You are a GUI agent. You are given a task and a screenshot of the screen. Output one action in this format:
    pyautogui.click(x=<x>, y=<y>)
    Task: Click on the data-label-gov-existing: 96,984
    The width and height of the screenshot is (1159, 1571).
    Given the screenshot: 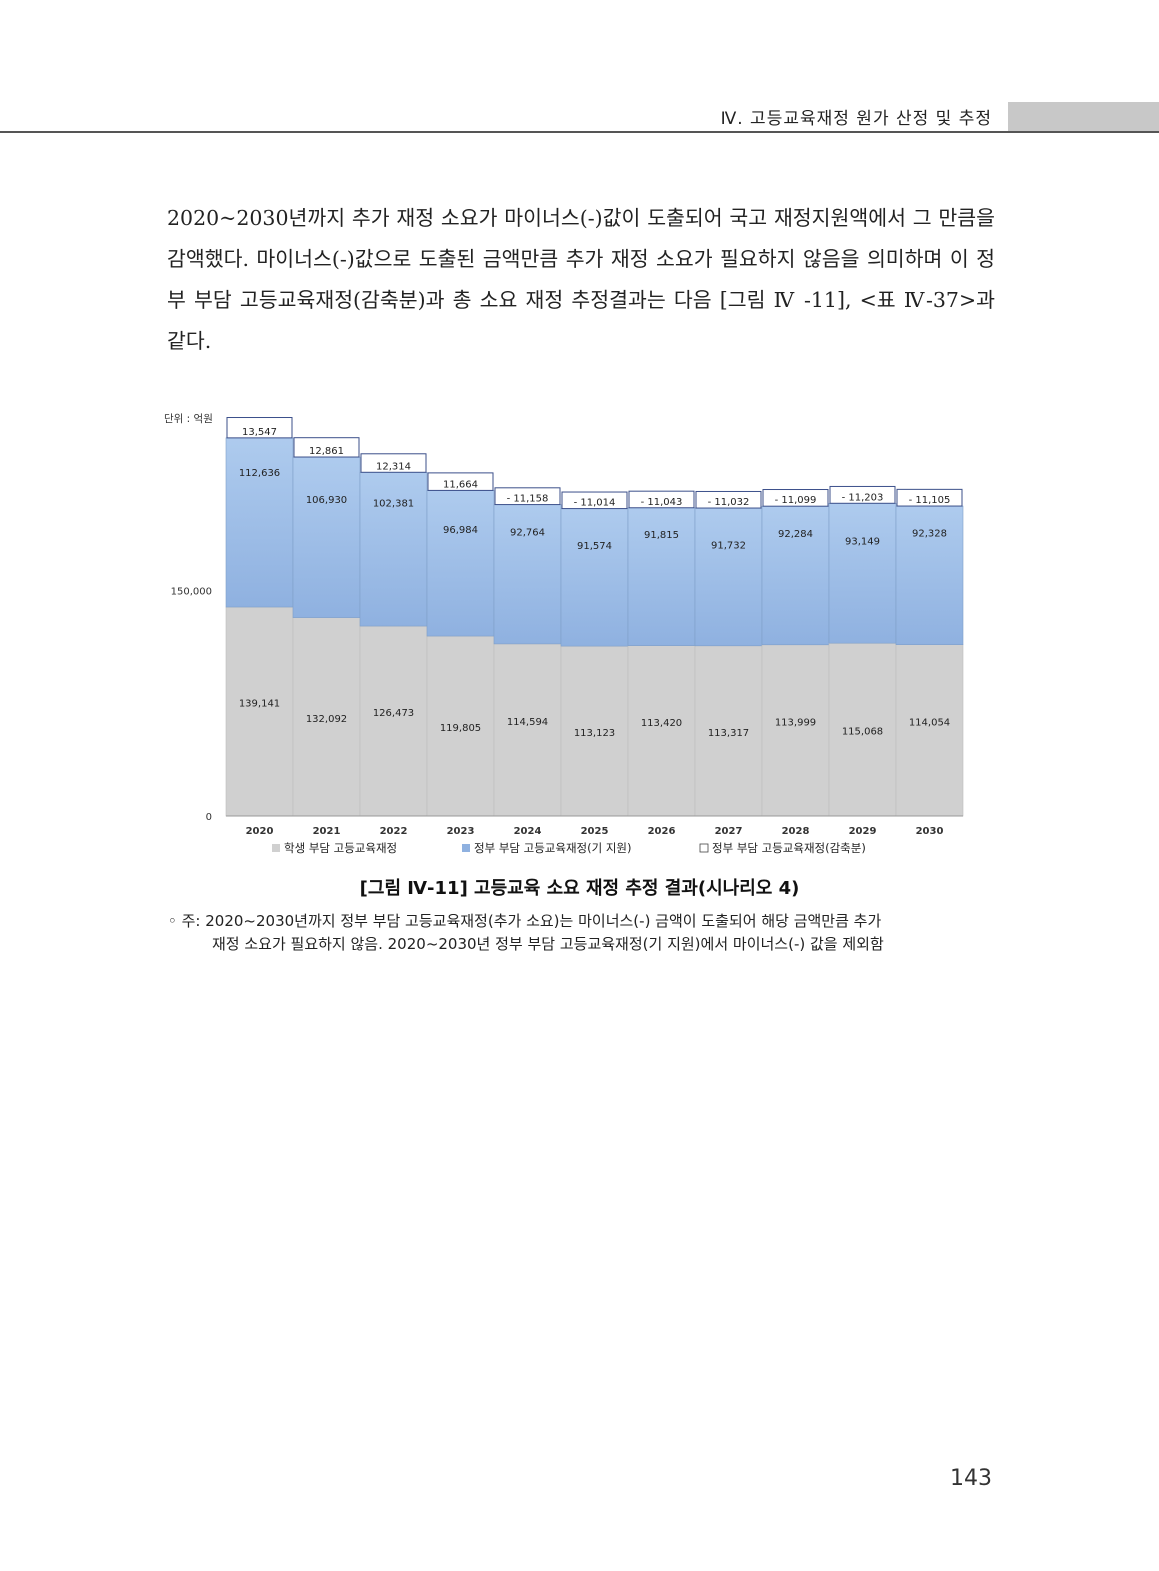 What is the action you would take?
    pyautogui.click(x=460, y=530)
    